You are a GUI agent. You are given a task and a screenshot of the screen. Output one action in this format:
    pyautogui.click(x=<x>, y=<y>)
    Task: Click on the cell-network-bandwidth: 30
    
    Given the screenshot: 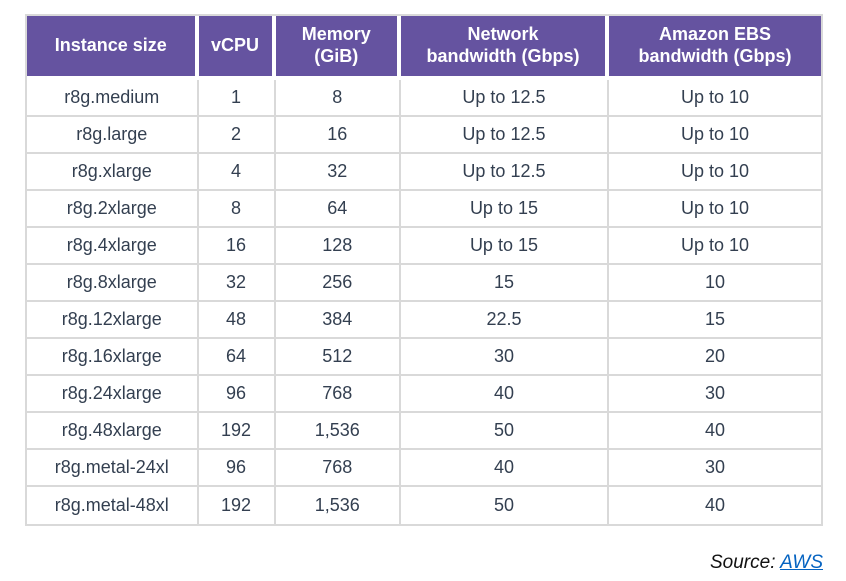 What is the action you would take?
    pyautogui.click(x=504, y=357)
    